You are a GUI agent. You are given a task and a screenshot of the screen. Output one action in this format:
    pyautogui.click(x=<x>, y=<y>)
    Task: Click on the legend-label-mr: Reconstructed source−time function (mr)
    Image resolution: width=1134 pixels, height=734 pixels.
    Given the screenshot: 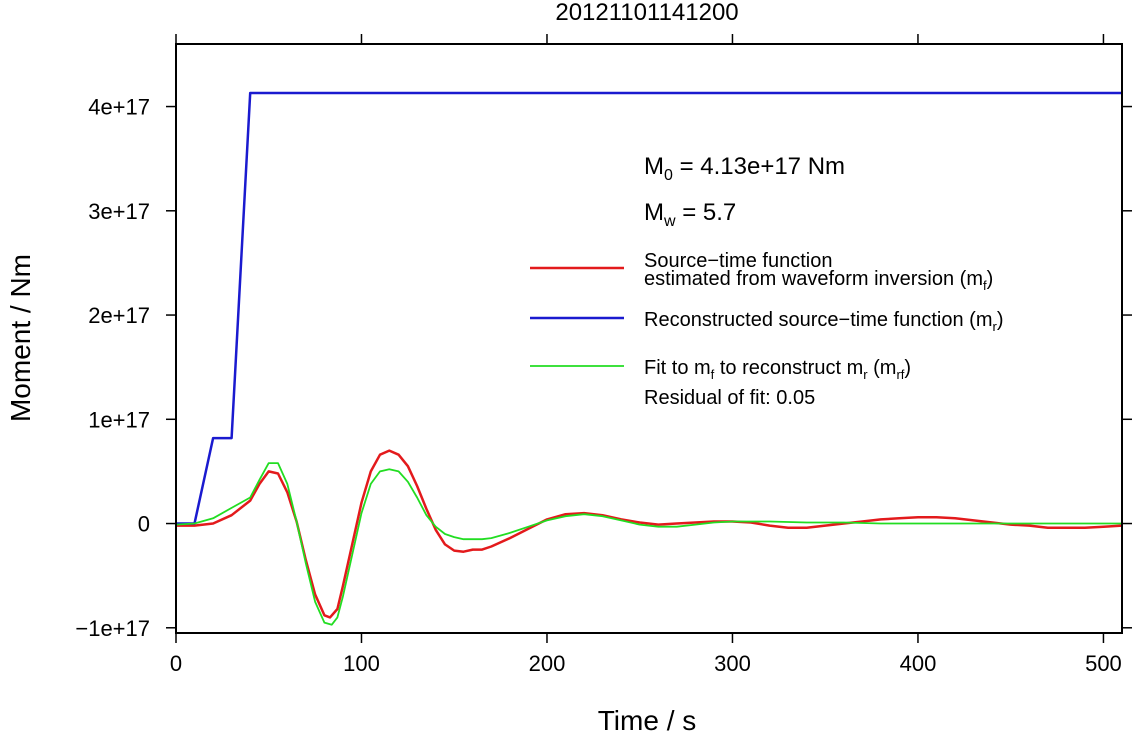 What is the action you would take?
    pyautogui.click(x=824, y=321)
    